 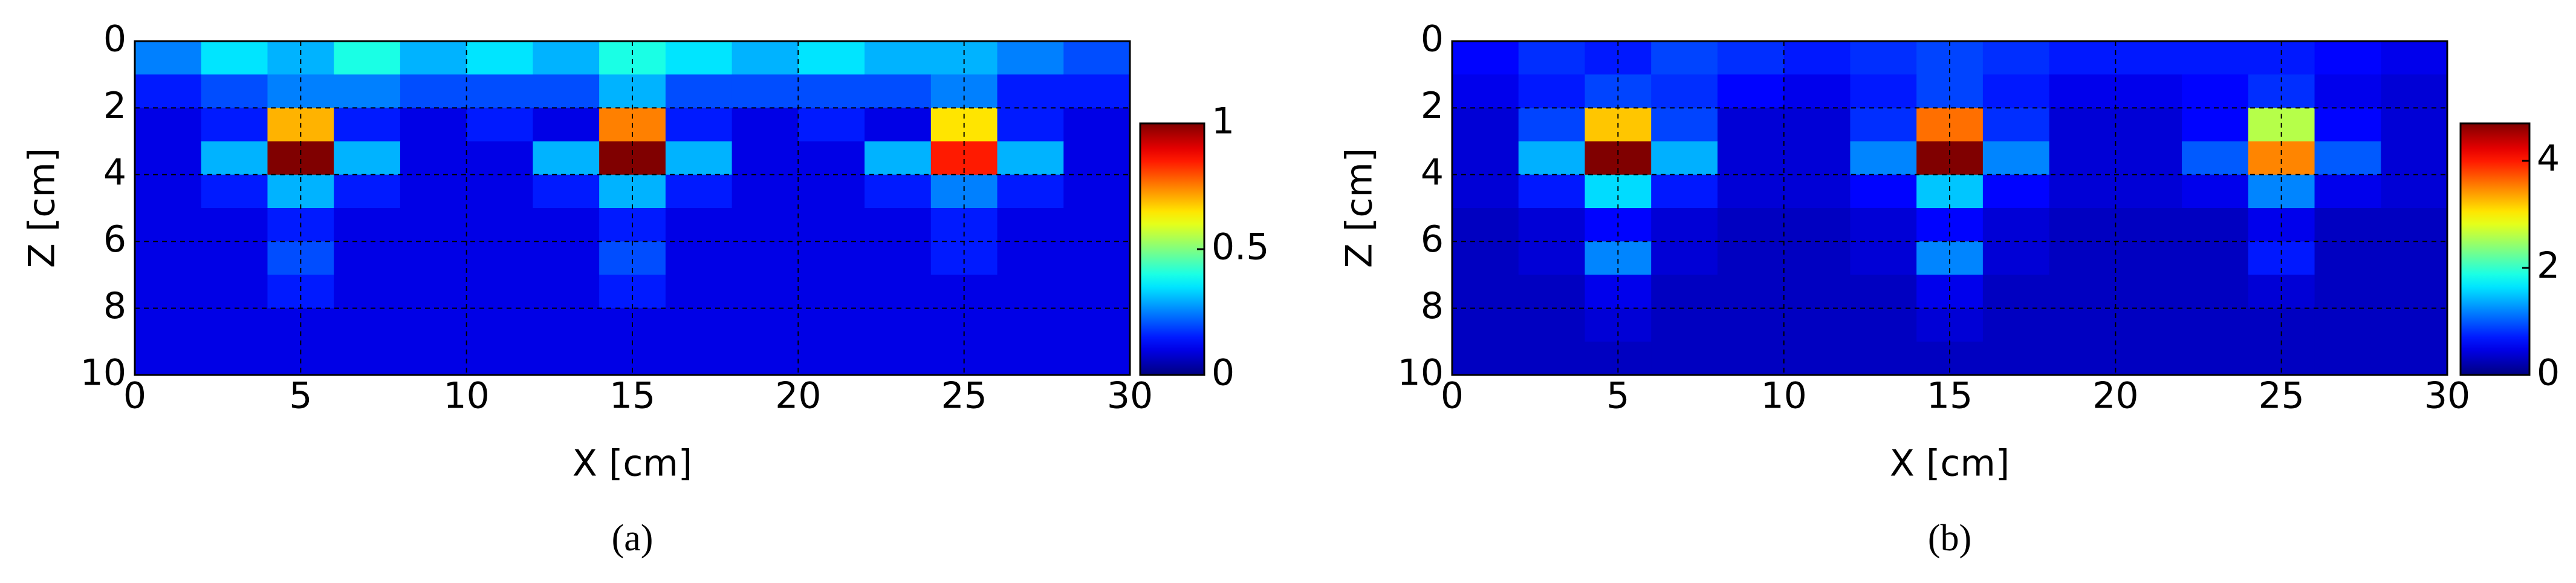 What do you see at coordinates (115, 106) in the screenshot?
I see `y-tick-label: 2` at bounding box center [115, 106].